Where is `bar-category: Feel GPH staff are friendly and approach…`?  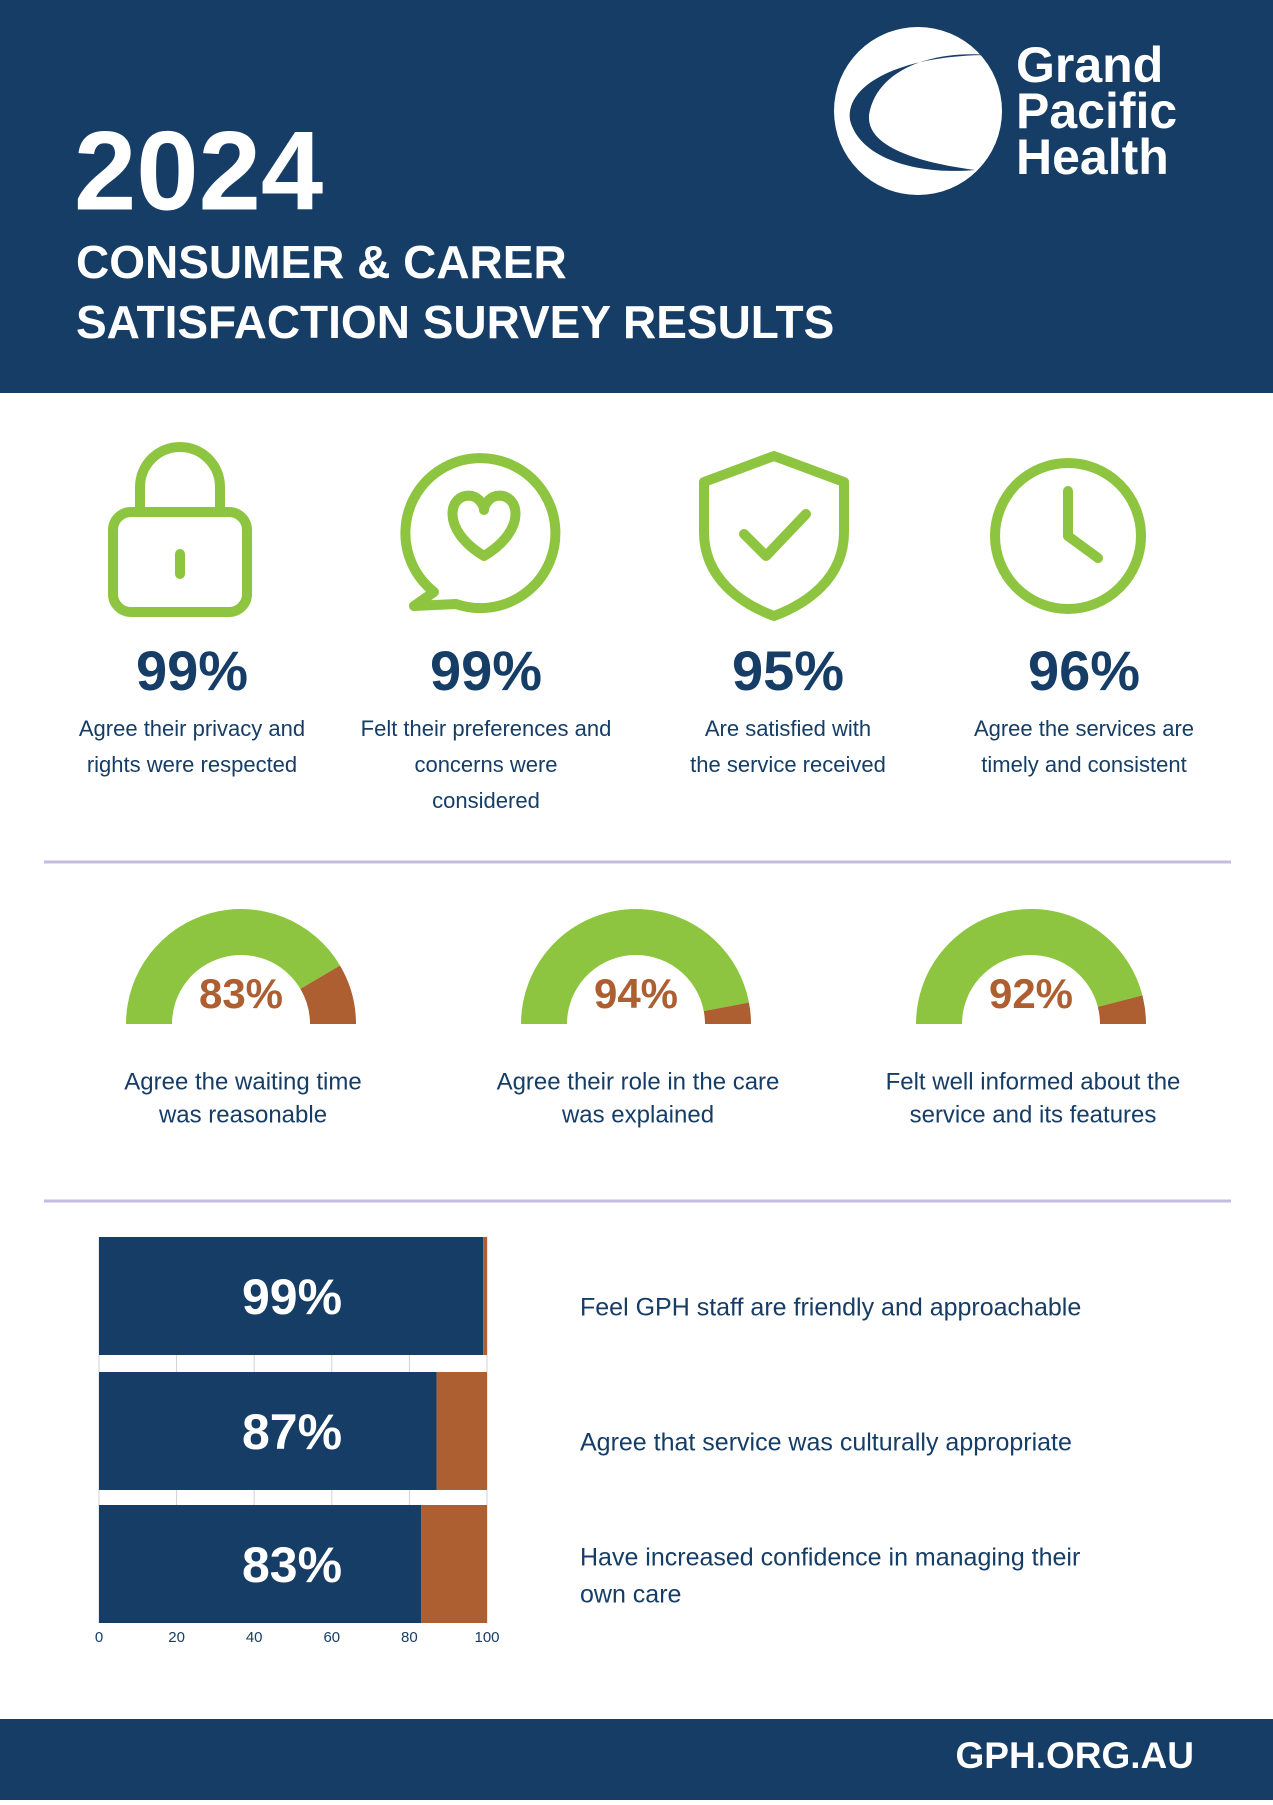
bar-category: Feel GPH staff are friendly and approach… is located at coordinates (830, 1308).